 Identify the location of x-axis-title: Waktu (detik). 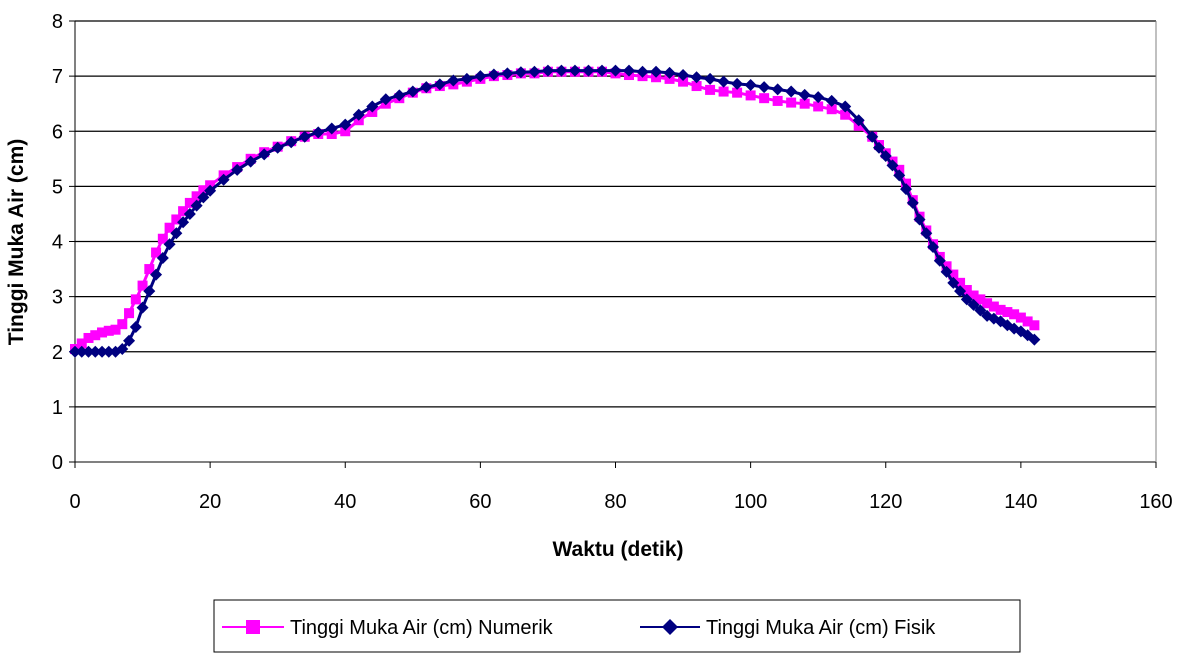
(617, 549).